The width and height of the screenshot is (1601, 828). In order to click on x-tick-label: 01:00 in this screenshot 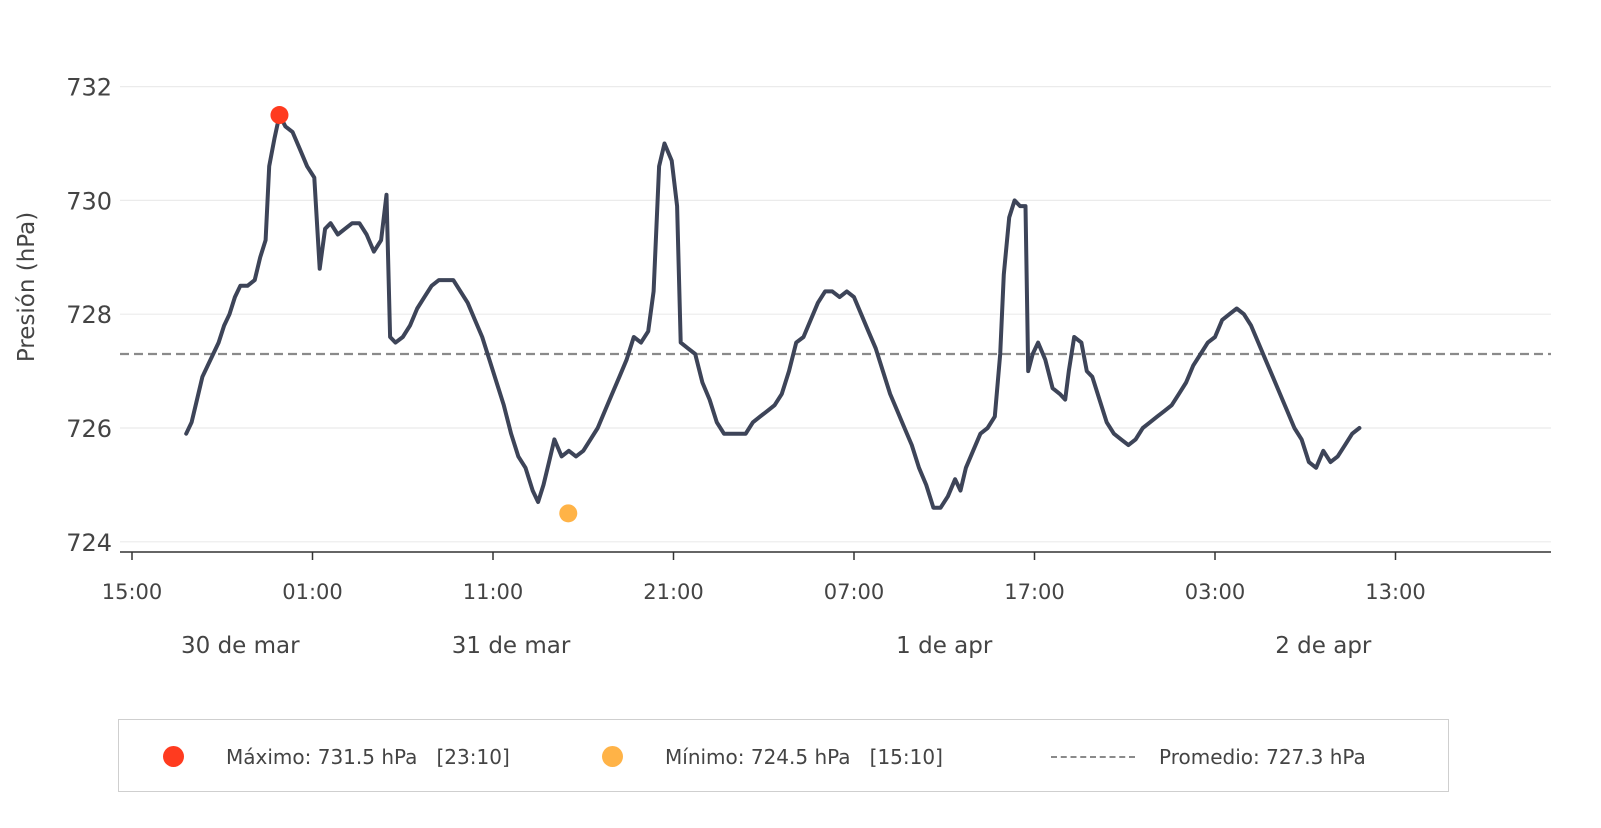, I will do `click(312, 592)`.